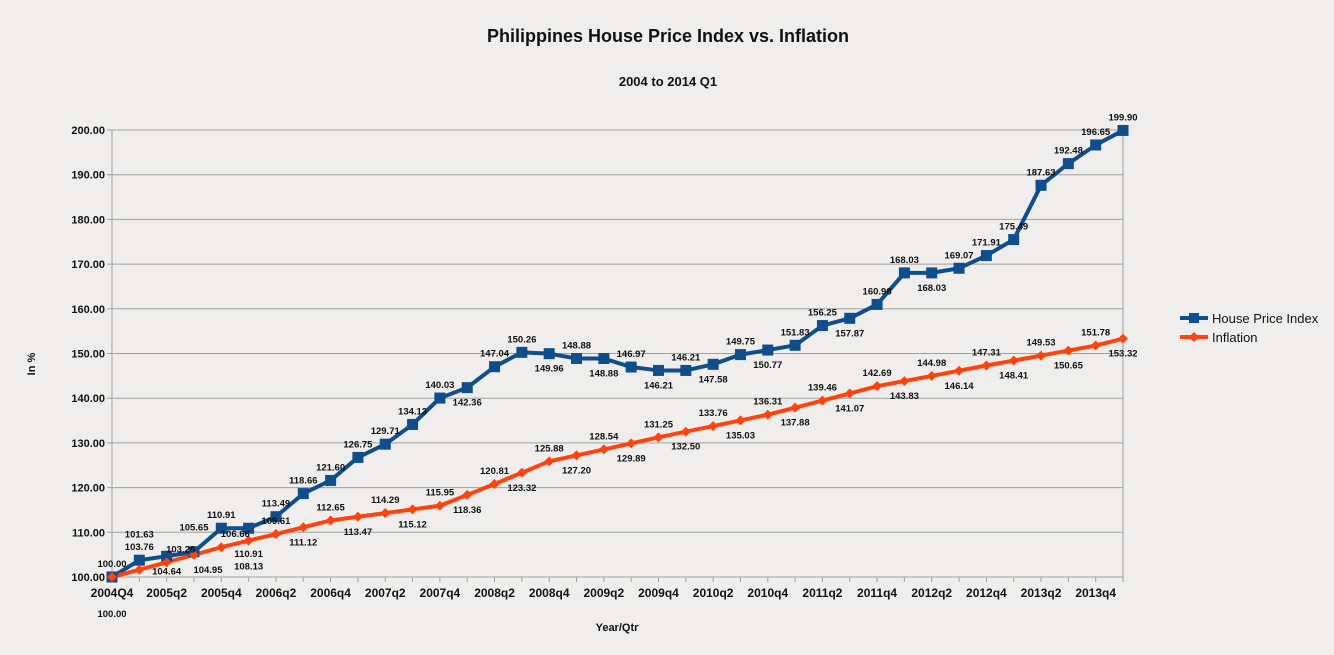 The height and width of the screenshot is (655, 1334). What do you see at coordinates (1013, 227) in the screenshot?
I see `data-label: 175.49` at bounding box center [1013, 227].